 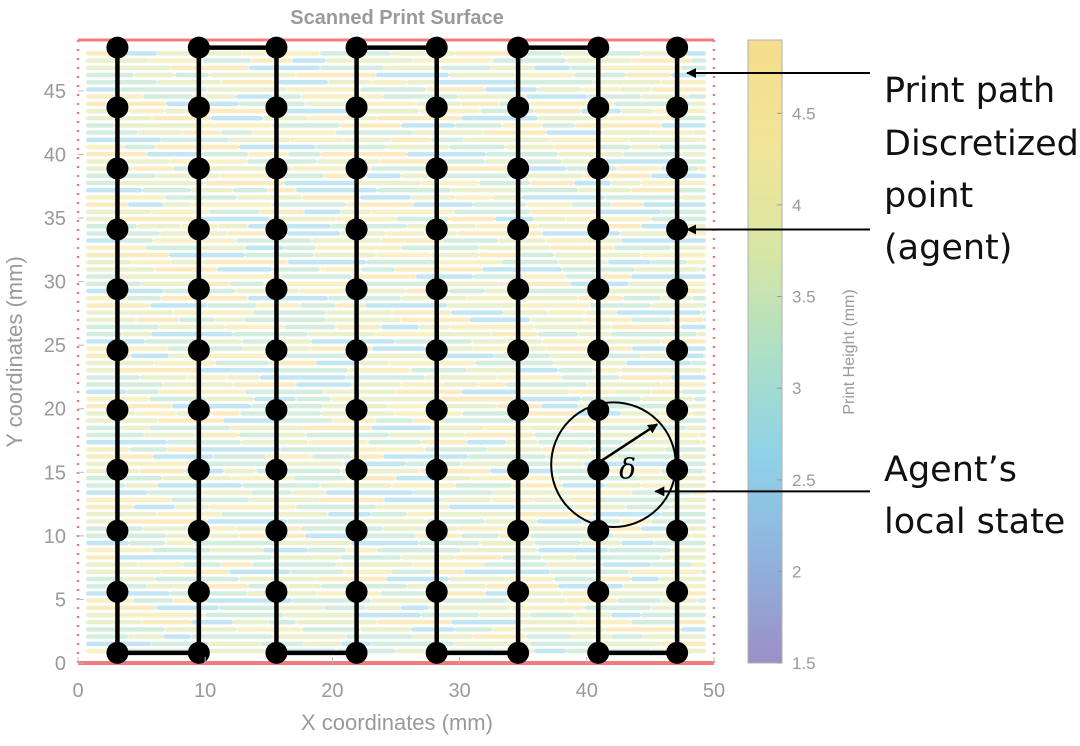 I want to click on colorbar-ticks: 1.5 2 2.5 3 3.5 4 4.5, so click(x=796, y=388).